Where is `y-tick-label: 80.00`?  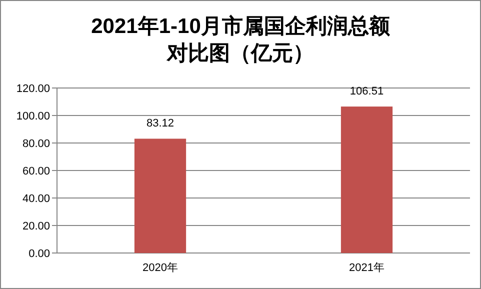
y-tick-label: 80.00 is located at coordinates (36, 144).